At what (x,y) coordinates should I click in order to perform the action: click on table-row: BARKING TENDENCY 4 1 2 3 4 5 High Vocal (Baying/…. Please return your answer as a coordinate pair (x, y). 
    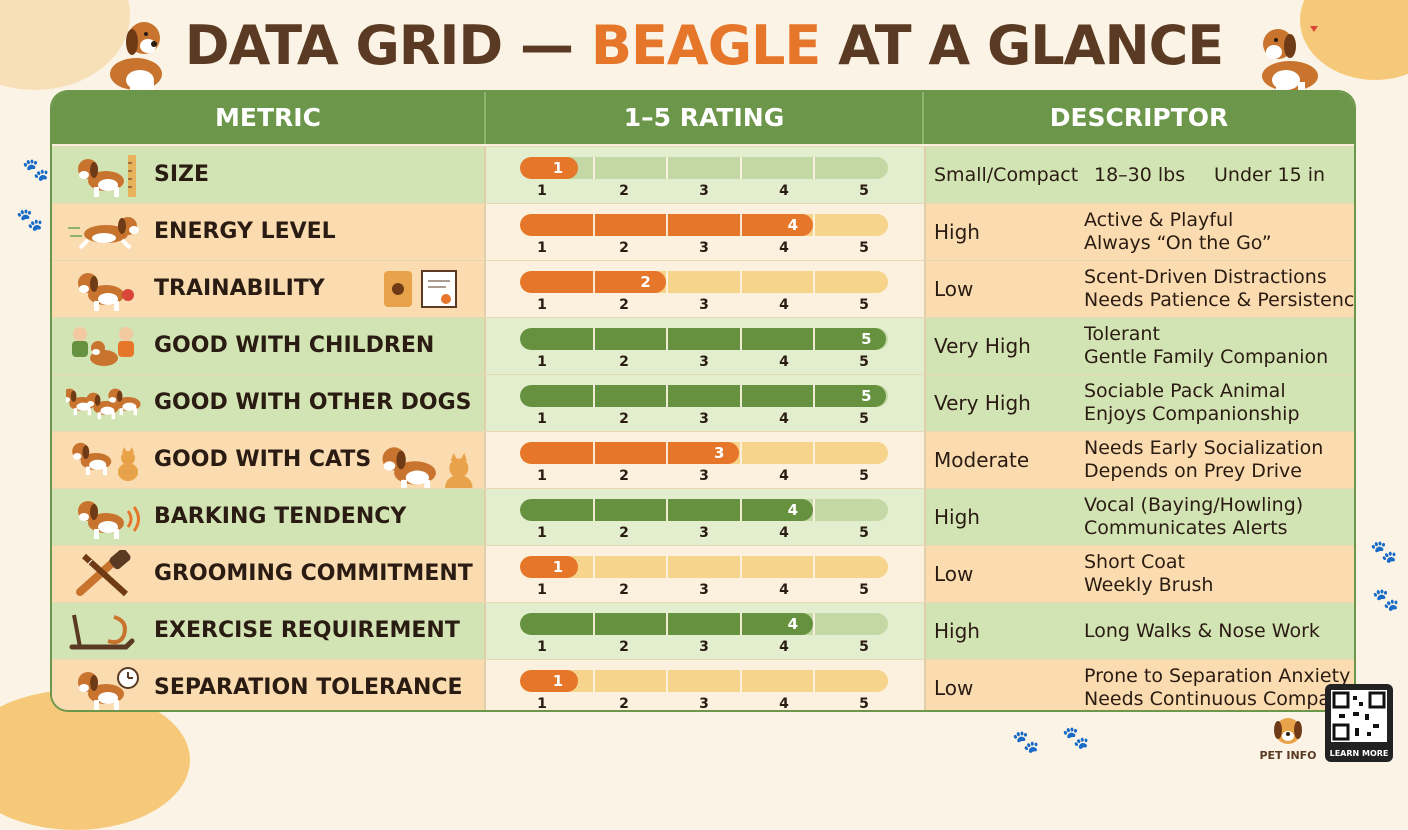
    Looking at the image, I should click on (703, 516).